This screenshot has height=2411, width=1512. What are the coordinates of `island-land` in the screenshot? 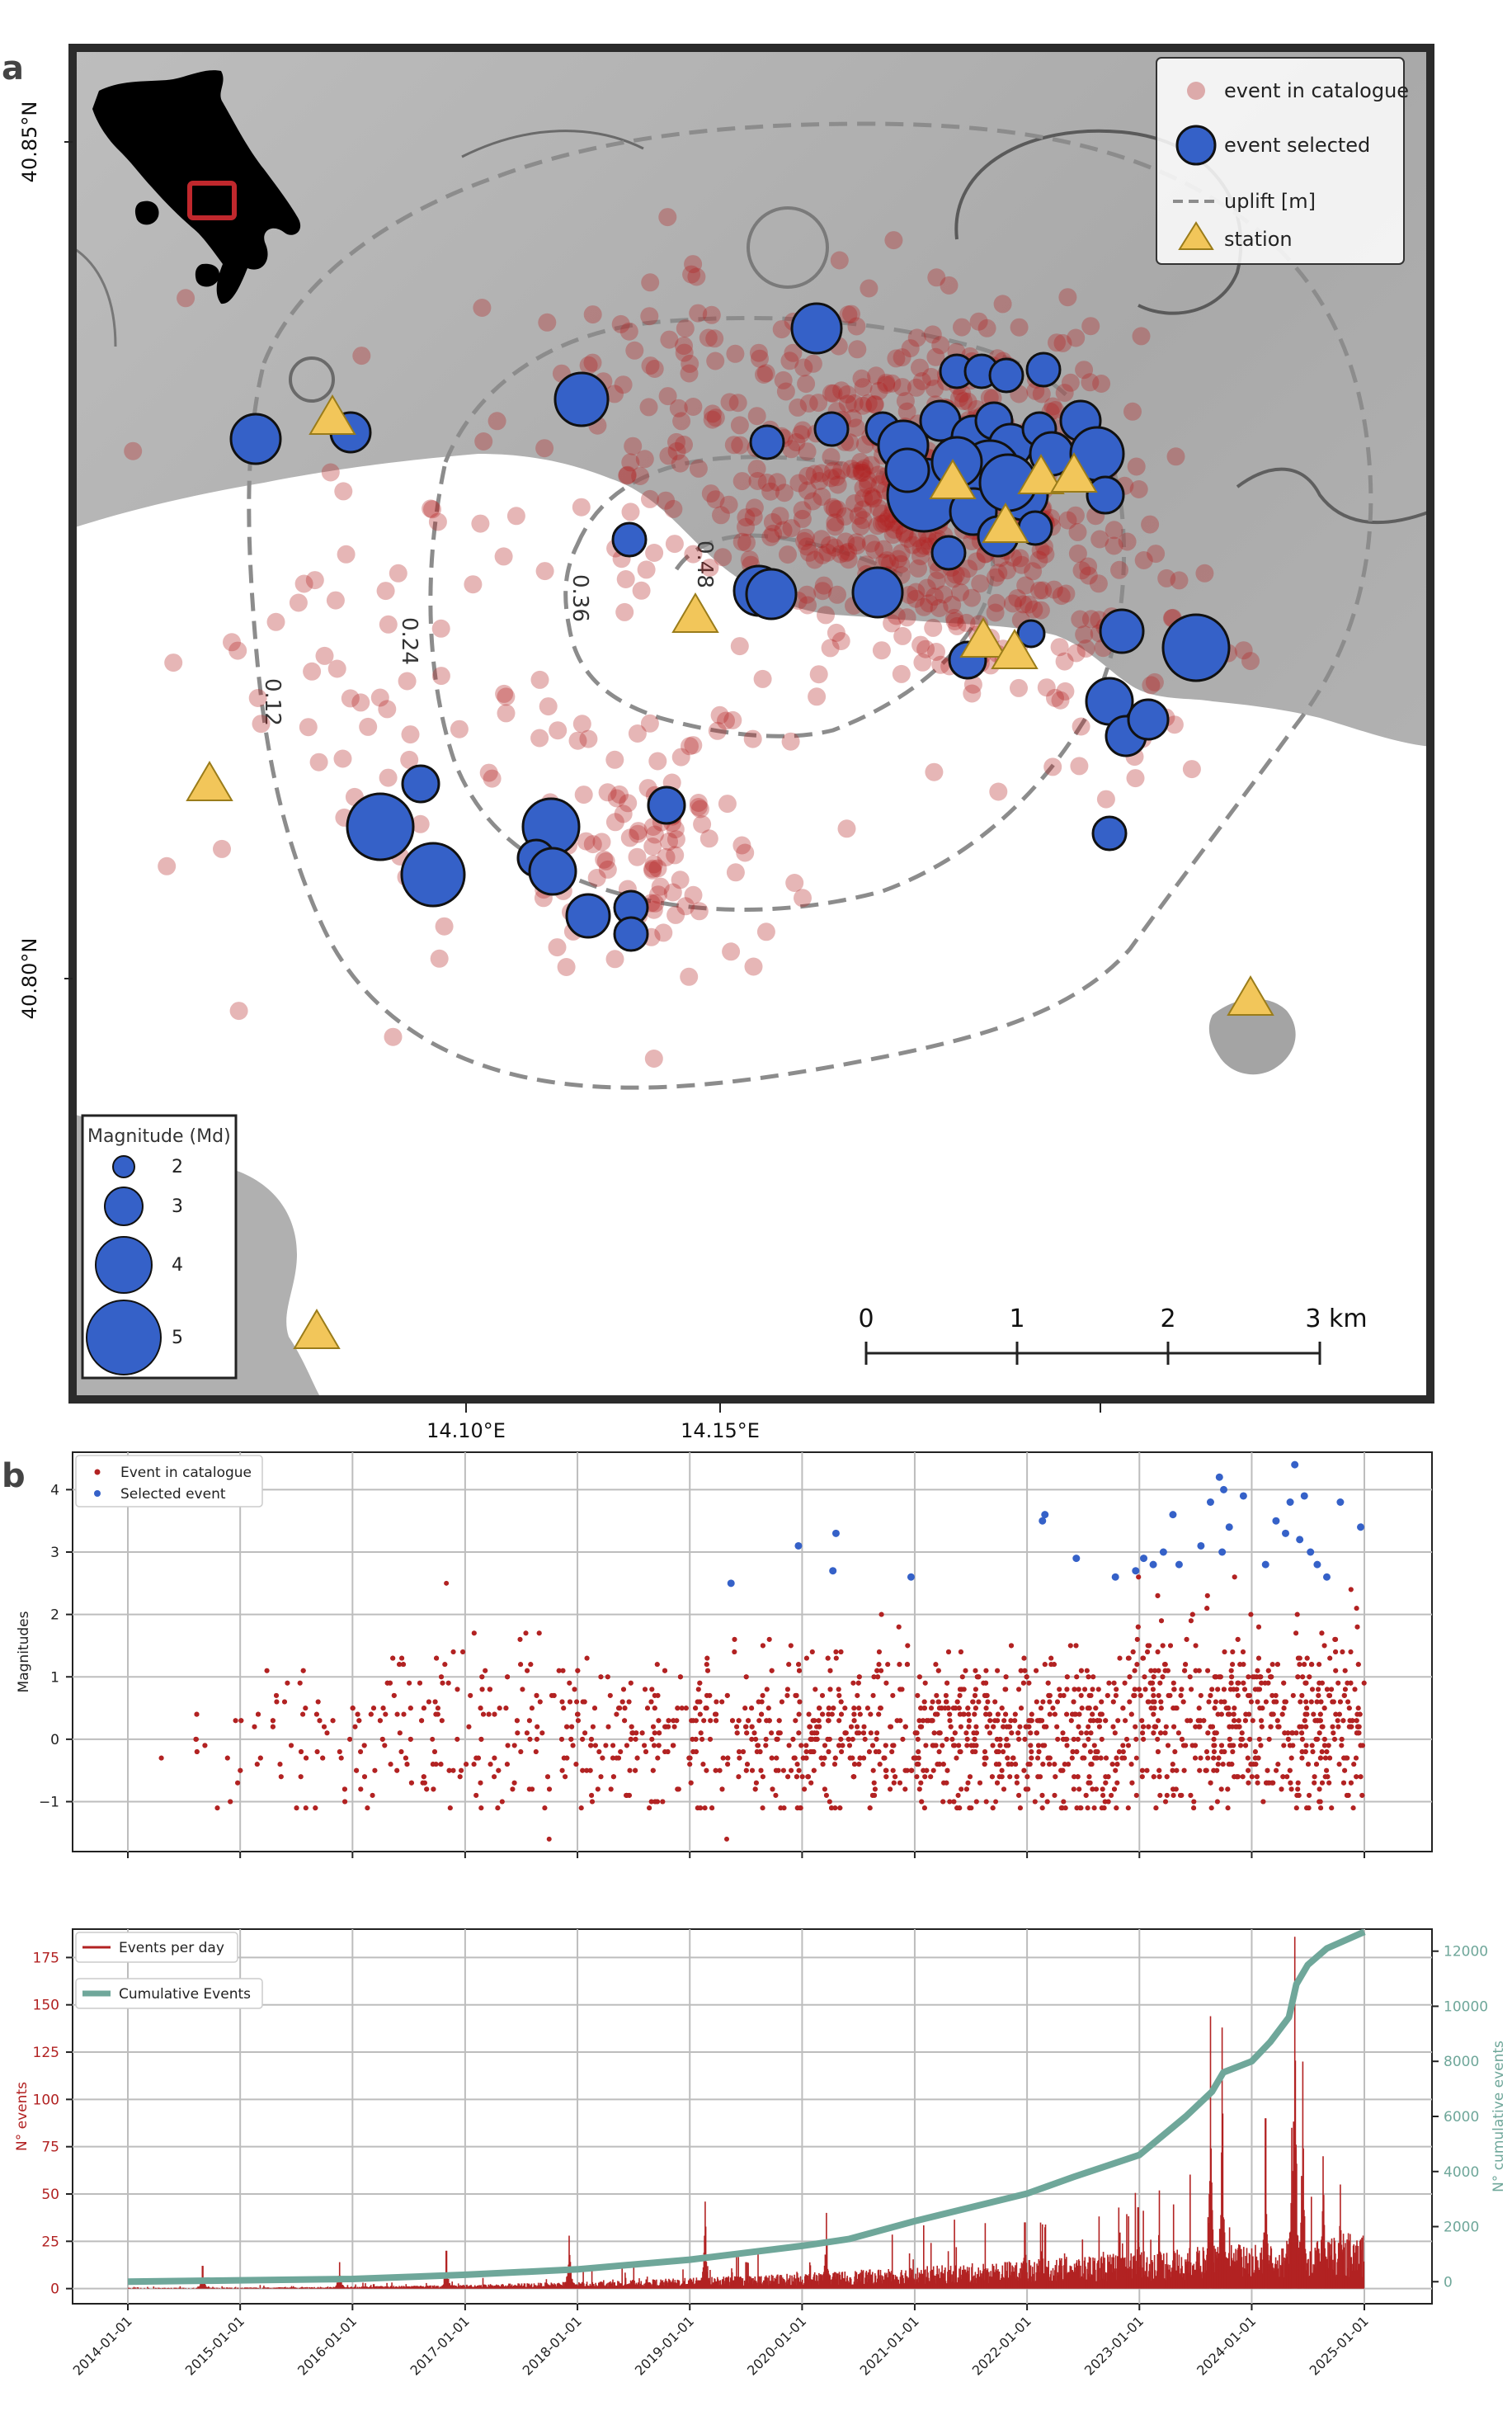 It's located at (1252, 1036).